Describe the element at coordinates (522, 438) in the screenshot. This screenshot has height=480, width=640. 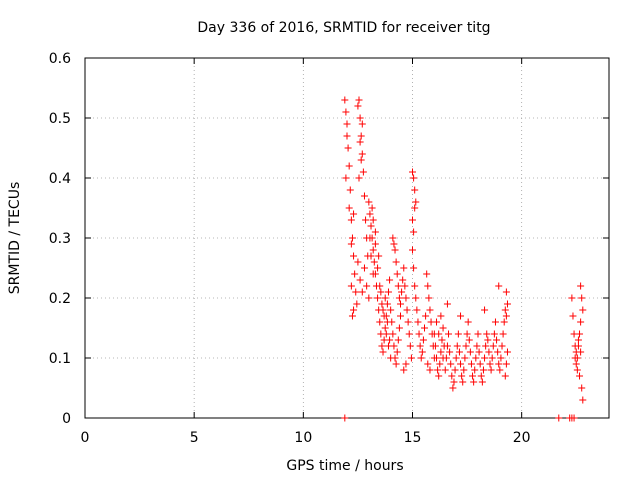
I see `x-tick-label: 20` at that location.